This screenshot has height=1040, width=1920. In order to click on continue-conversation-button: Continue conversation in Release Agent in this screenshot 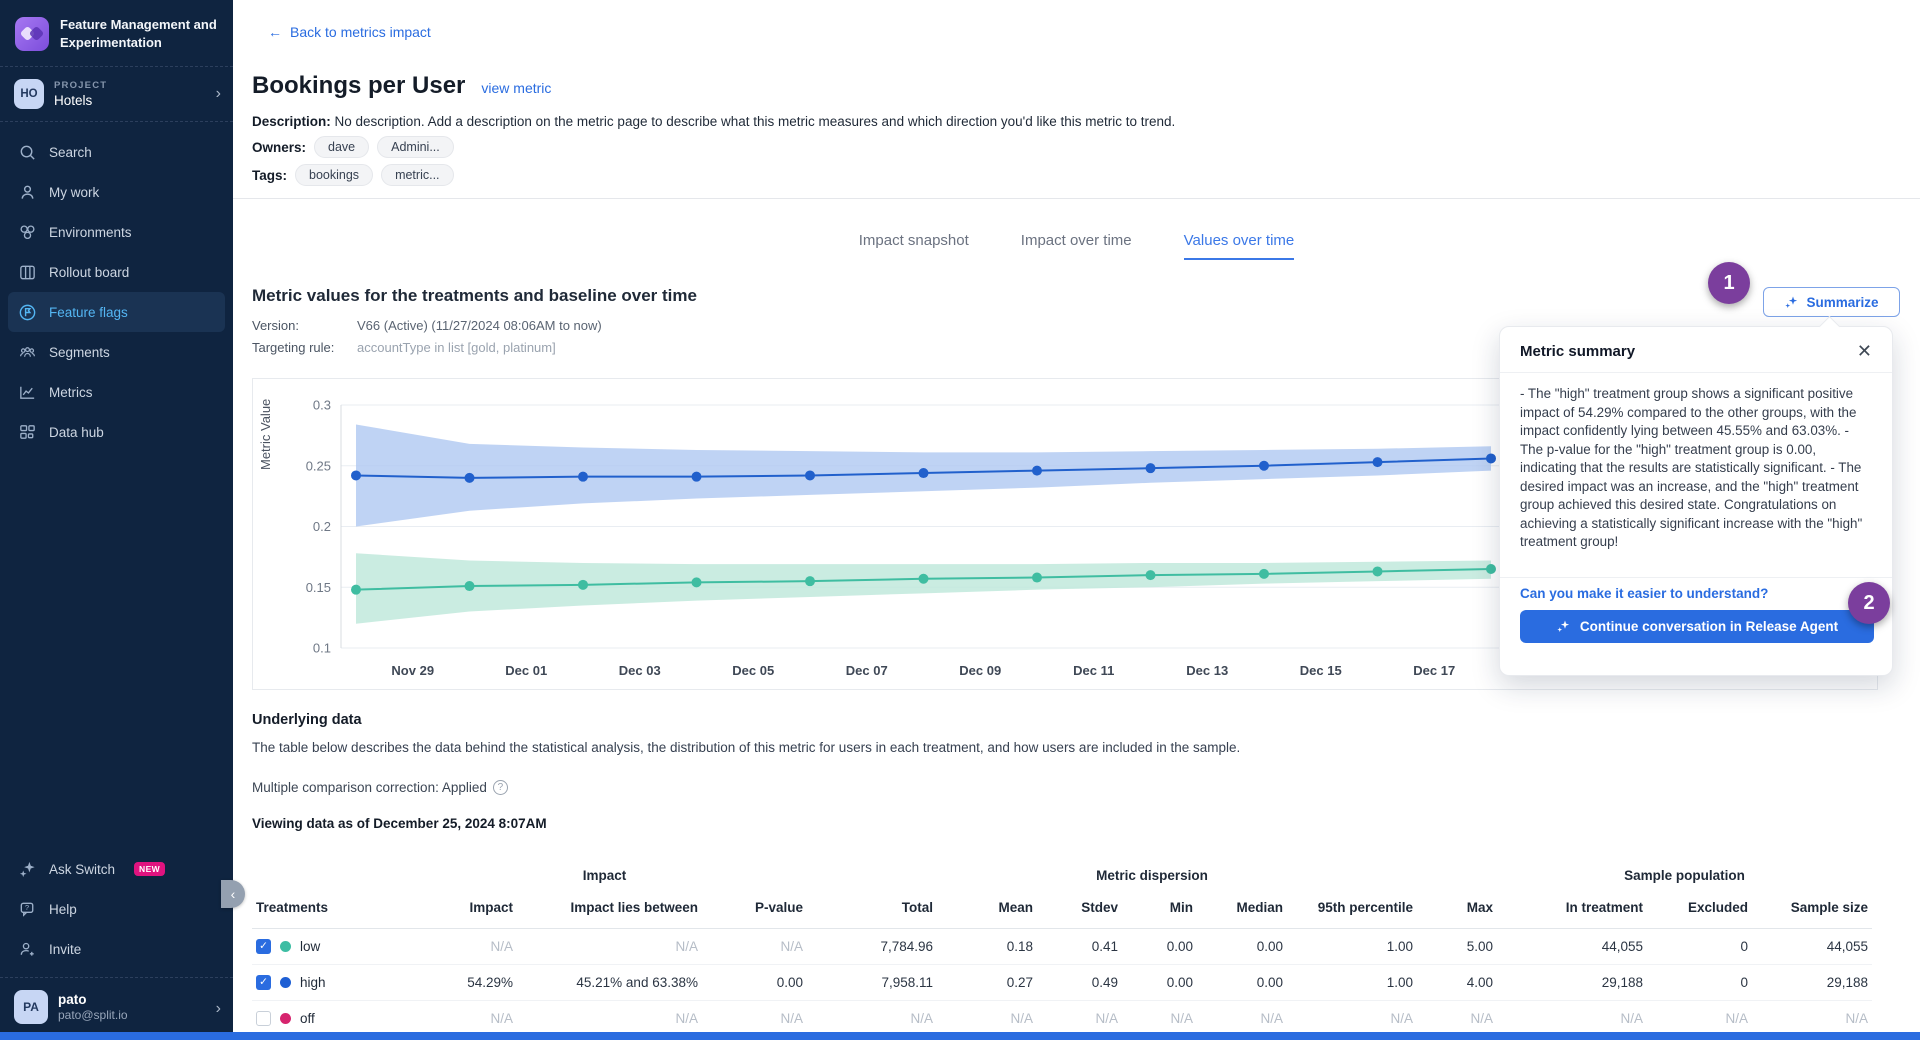, I will do `click(1697, 626)`.